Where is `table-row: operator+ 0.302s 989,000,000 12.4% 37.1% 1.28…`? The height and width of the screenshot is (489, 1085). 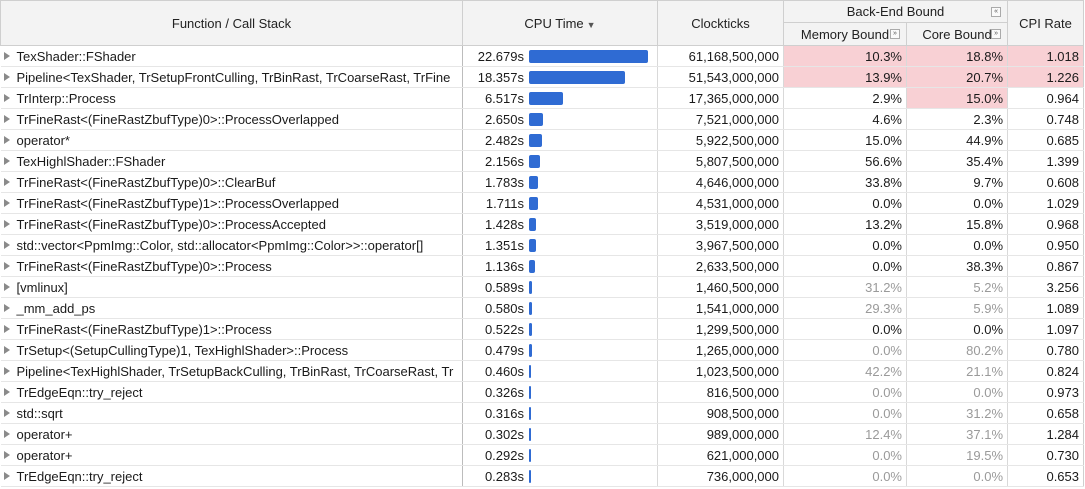 table-row: operator+ 0.302s 989,000,000 12.4% 37.1% 1.28… is located at coordinates (542, 434).